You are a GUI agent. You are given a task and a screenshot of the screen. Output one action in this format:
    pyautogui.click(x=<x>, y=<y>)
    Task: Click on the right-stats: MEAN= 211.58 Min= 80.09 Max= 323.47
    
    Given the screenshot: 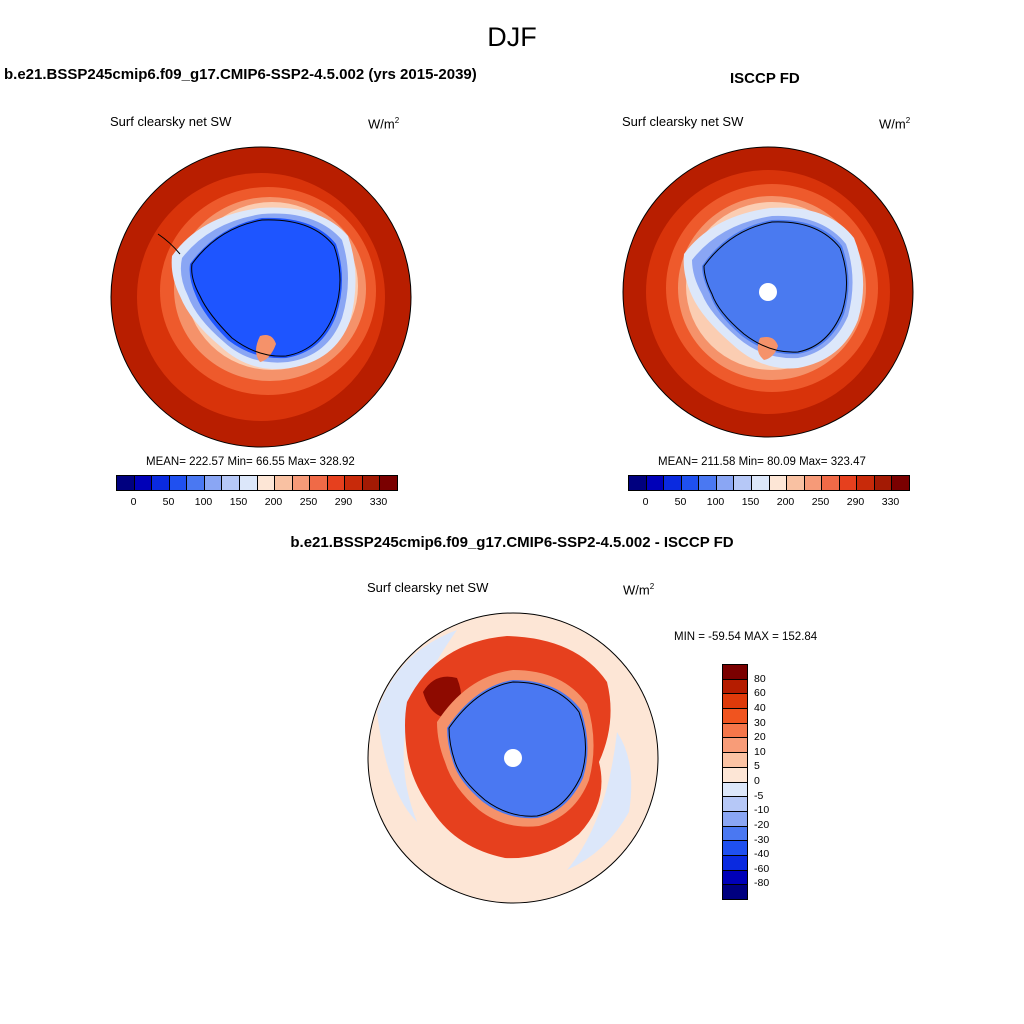 What is the action you would take?
    pyautogui.click(x=762, y=462)
    